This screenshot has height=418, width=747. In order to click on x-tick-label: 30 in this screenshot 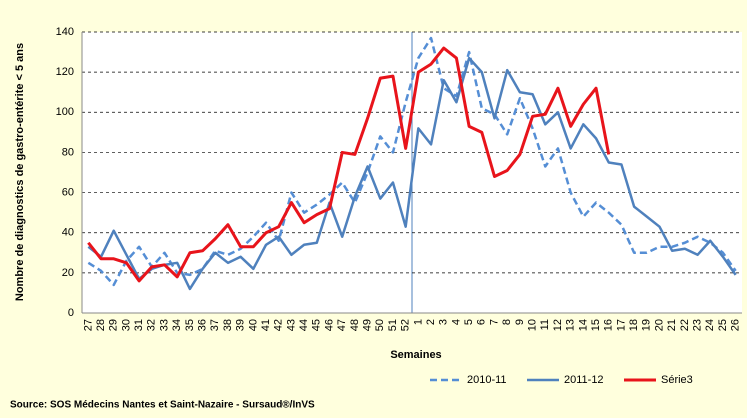, I will do `click(126, 325)`.